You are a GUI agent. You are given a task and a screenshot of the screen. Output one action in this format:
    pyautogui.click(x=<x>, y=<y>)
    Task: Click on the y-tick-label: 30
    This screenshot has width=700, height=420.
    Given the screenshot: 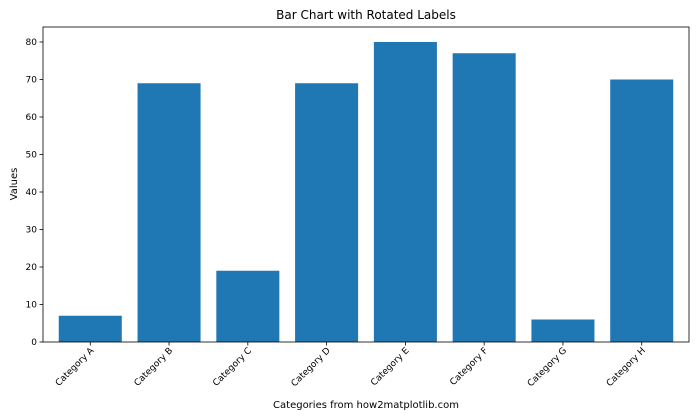 What is the action you would take?
    pyautogui.click(x=32, y=231)
    